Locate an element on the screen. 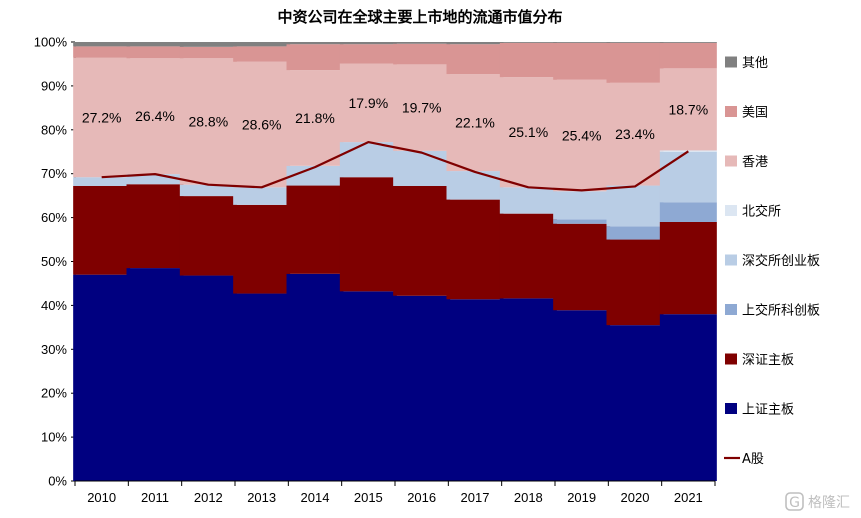  bar-stack-2013 is located at coordinates (262, 261).